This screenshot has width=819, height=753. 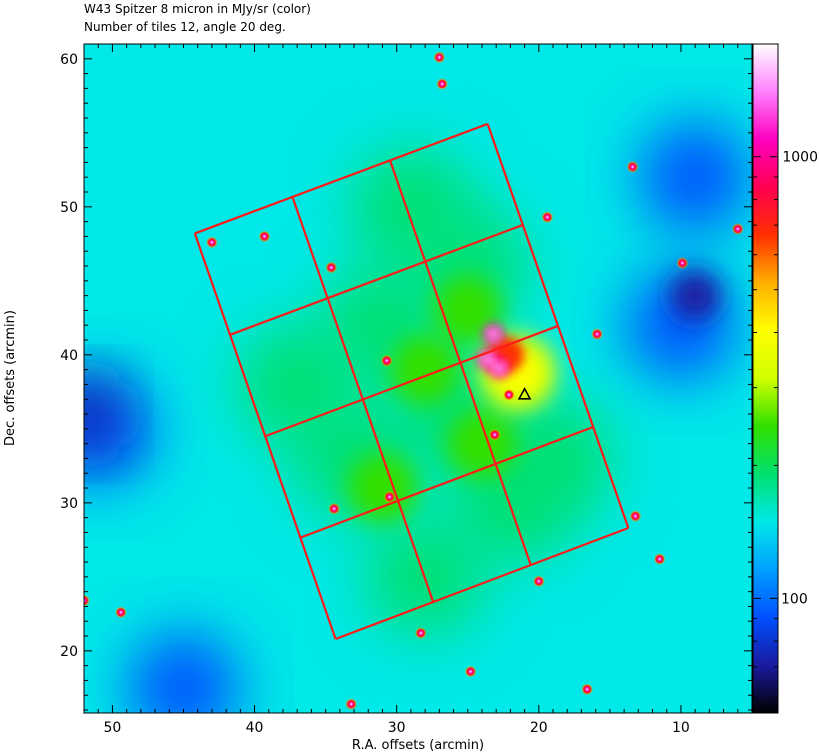 I want to click on colorbar-ramp, so click(x=765, y=378).